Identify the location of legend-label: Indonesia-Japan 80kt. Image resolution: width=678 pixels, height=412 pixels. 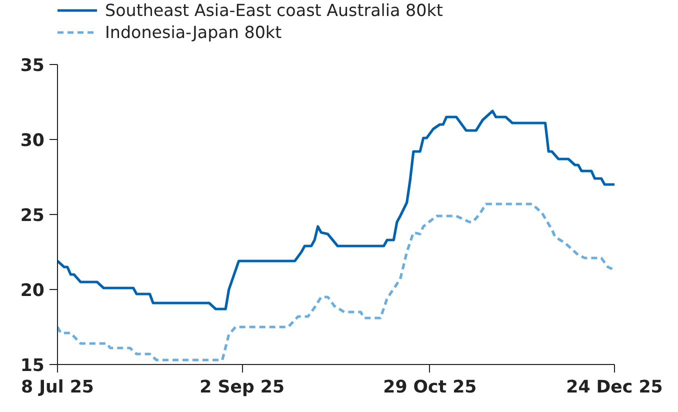
(193, 32).